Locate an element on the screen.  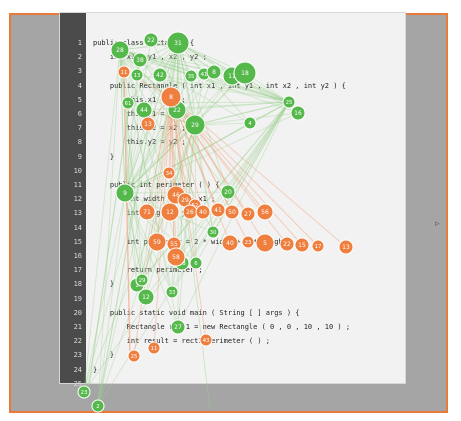
green-node-label: 28 is located at coordinates (120, 50).